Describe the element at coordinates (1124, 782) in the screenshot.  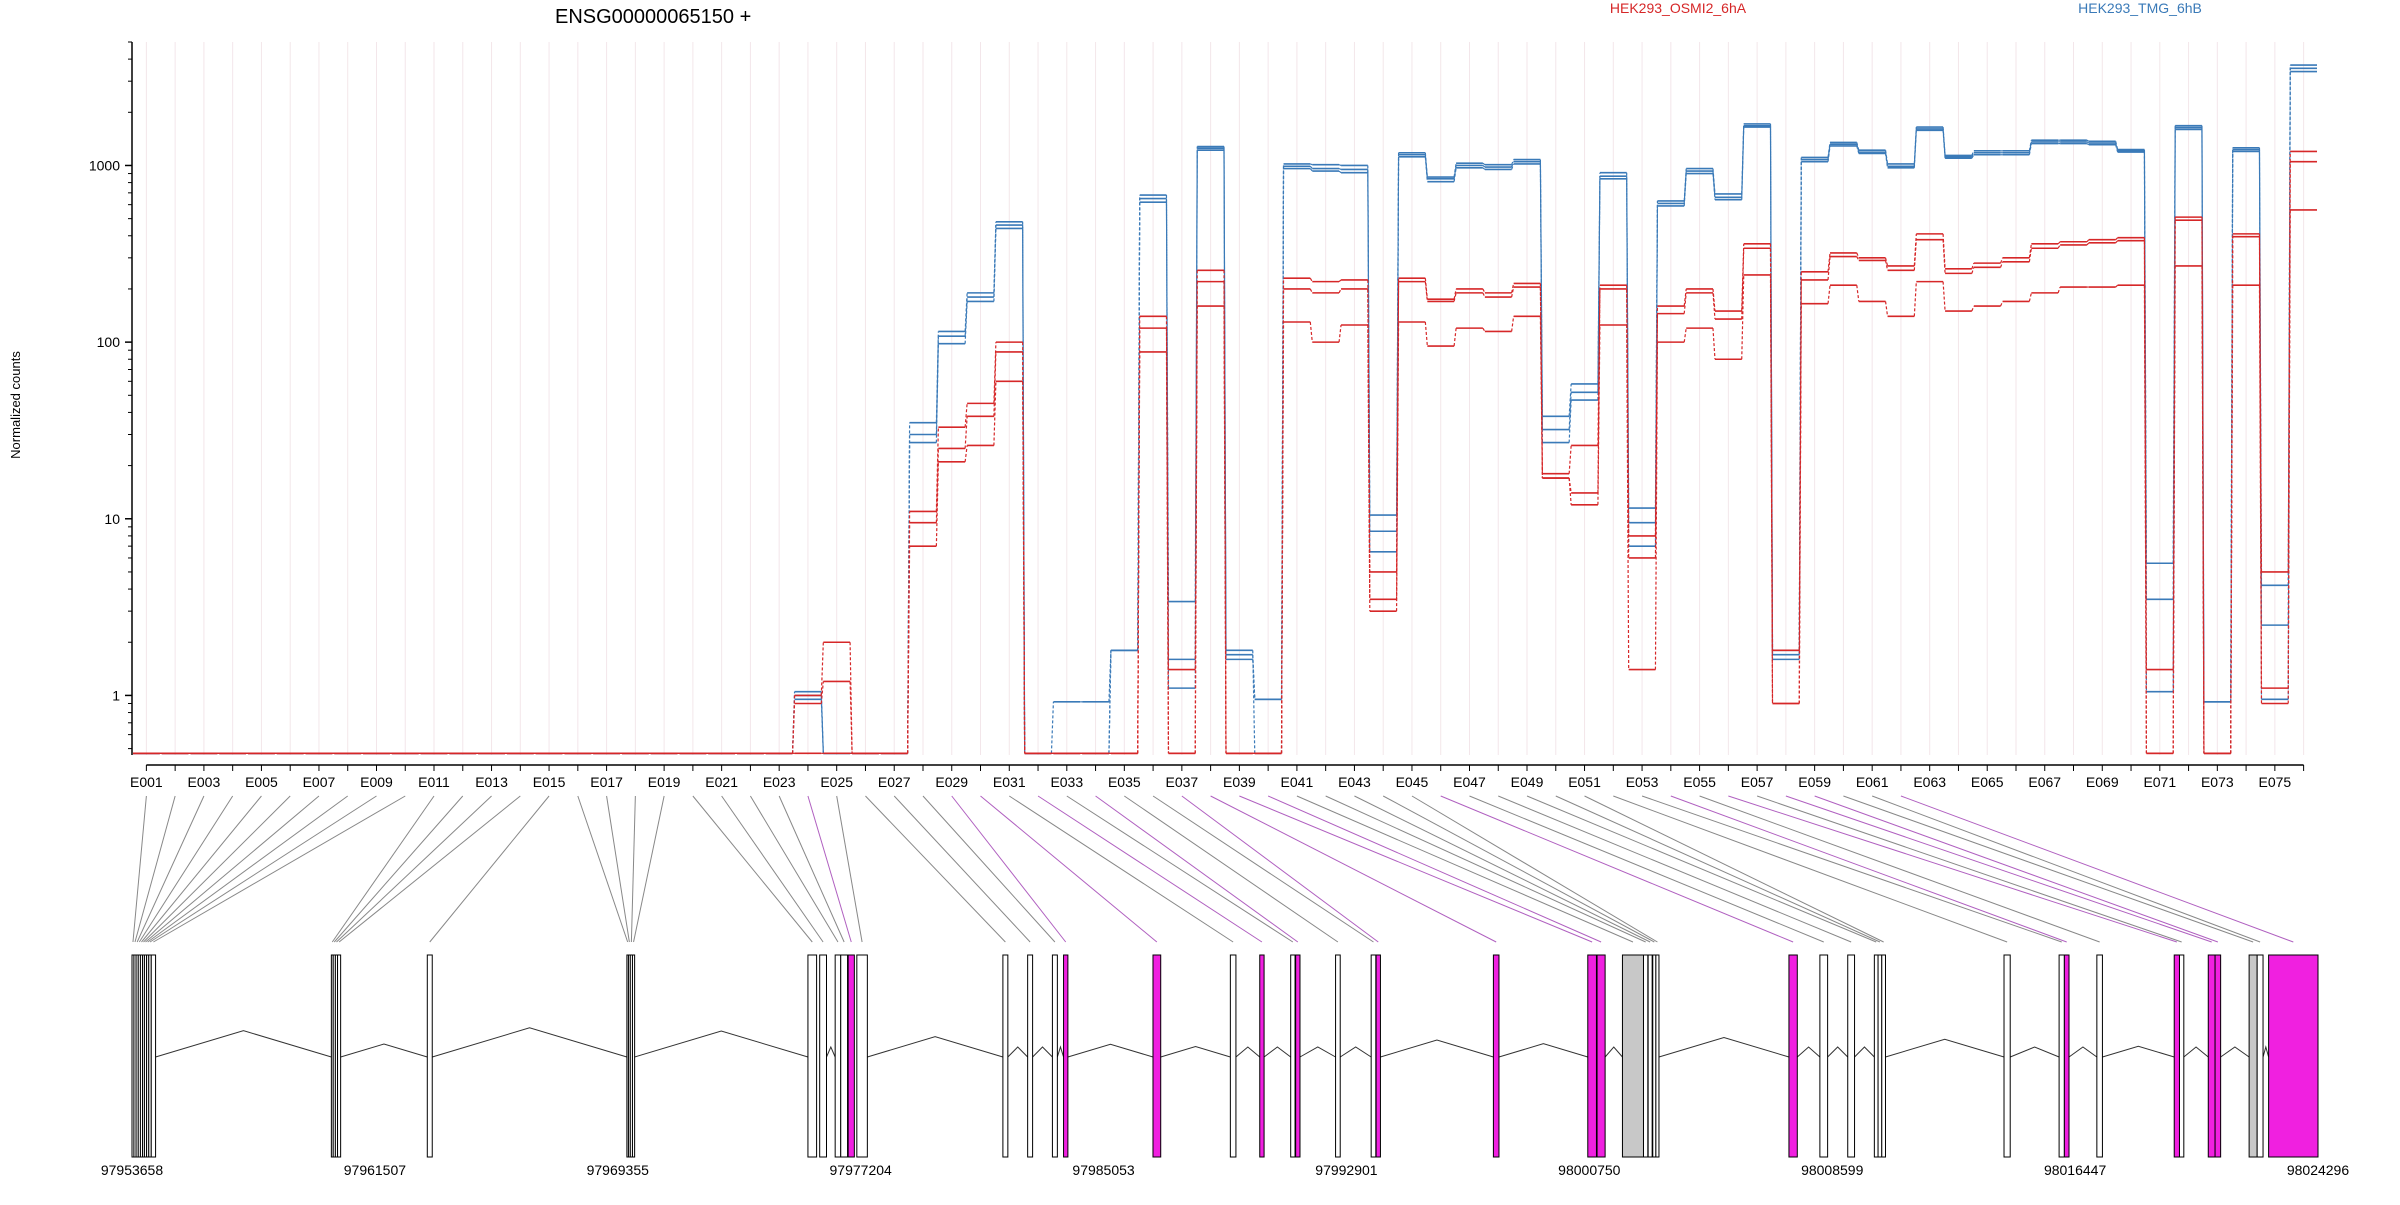
I see `x-tick-label: E035` at that location.